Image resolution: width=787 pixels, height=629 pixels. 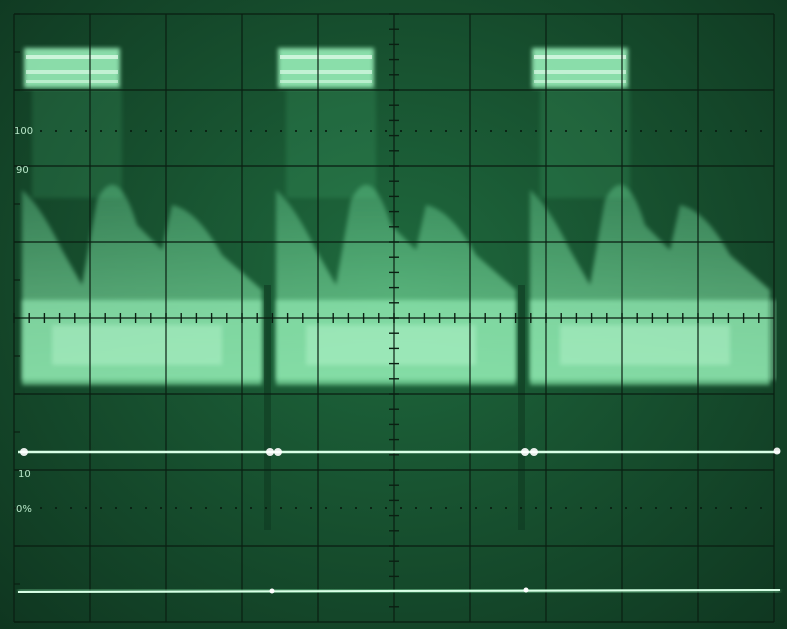 I want to click on graticule-label-10: 10, so click(x=24, y=474).